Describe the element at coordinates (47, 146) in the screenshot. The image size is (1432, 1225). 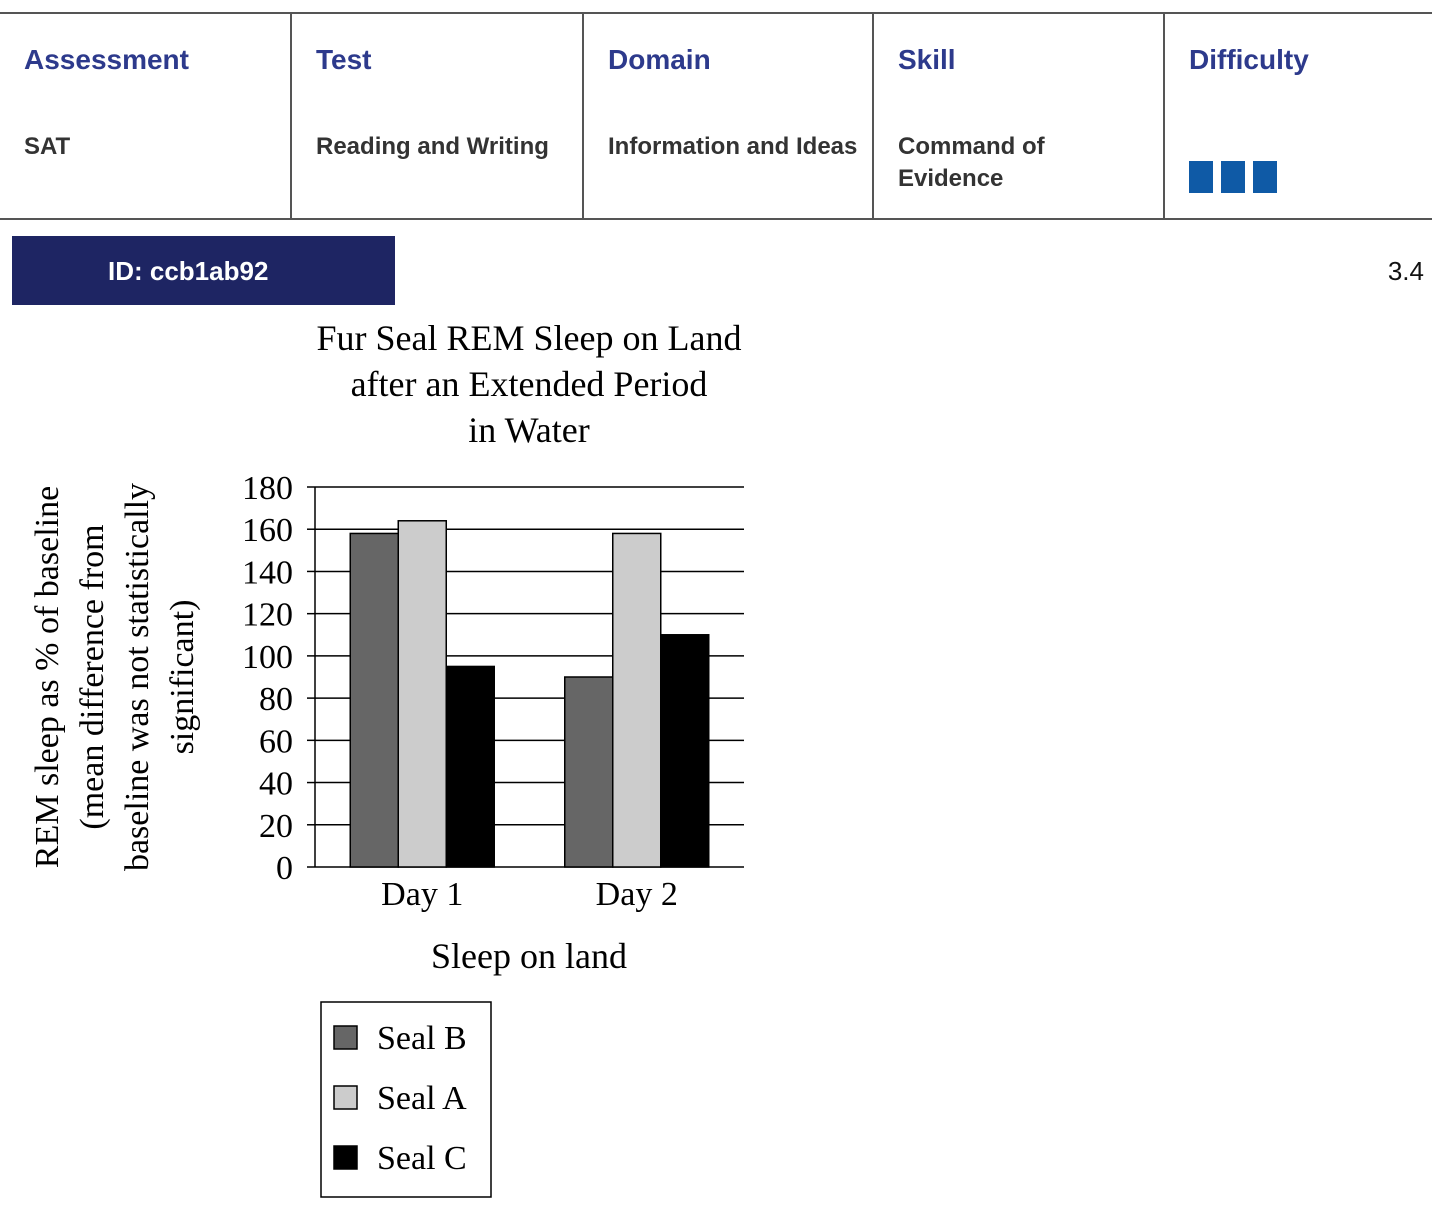
I see `assessment-value: SAT` at that location.